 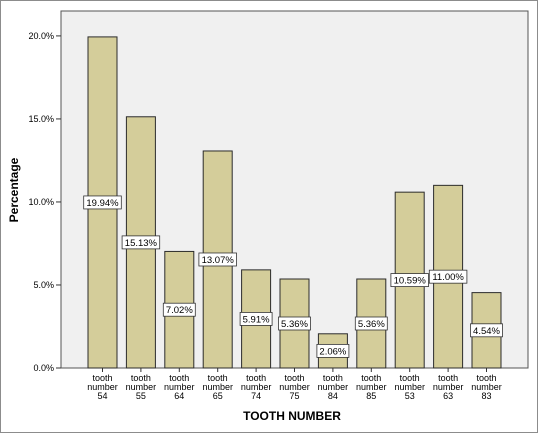 I want to click on y-tick-label: 15.0%, so click(x=41, y=119).